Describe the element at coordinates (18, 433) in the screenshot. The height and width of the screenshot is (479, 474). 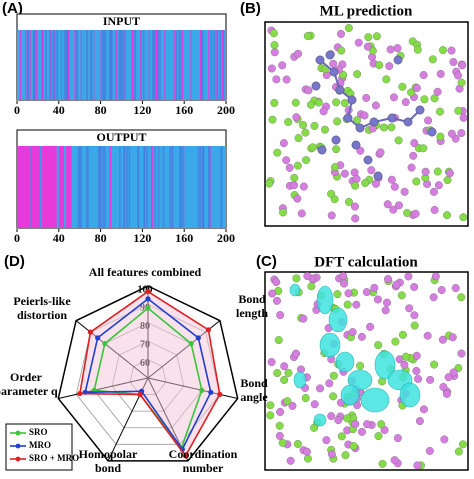
I see `legend-marker` at that location.